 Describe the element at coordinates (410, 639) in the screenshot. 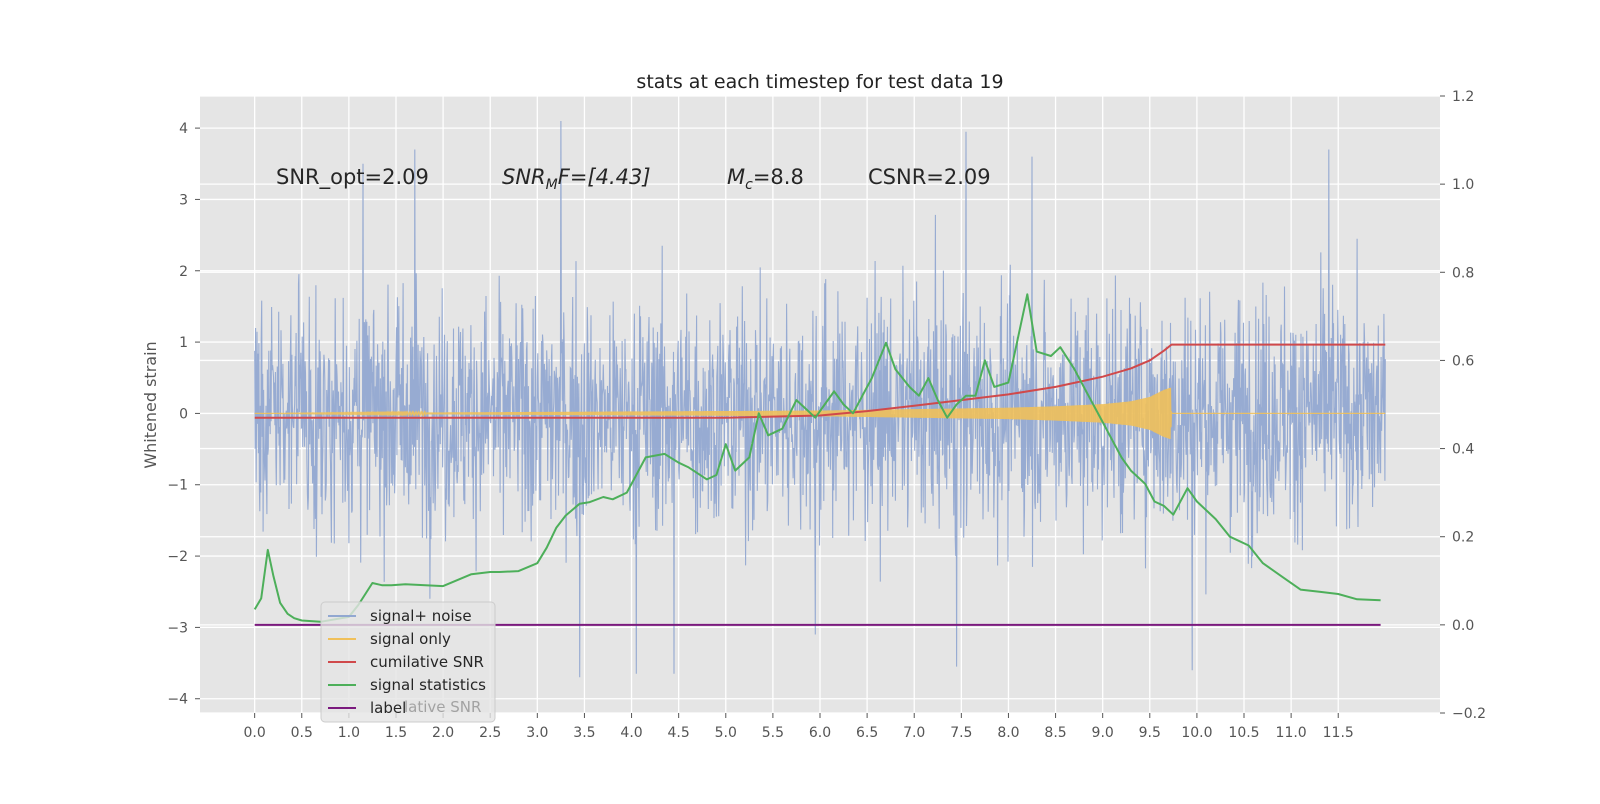

I see `legend-label: signal only` at that location.